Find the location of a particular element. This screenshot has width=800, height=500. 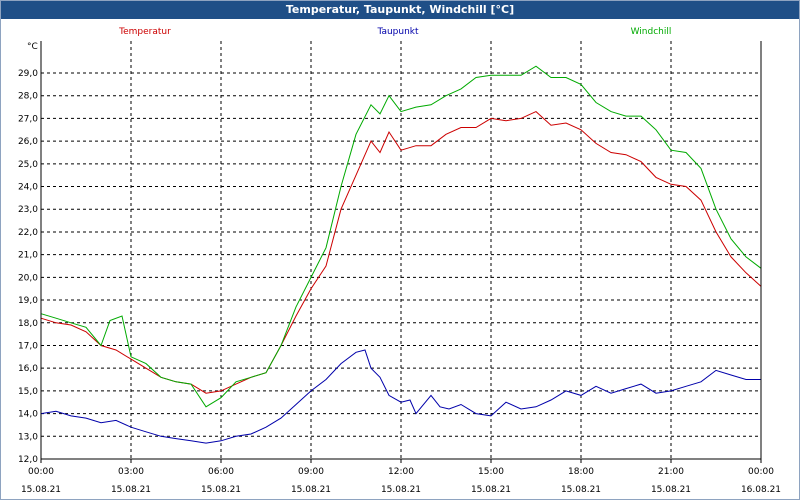

x-tick-time: 06:00 is located at coordinates (221, 472).